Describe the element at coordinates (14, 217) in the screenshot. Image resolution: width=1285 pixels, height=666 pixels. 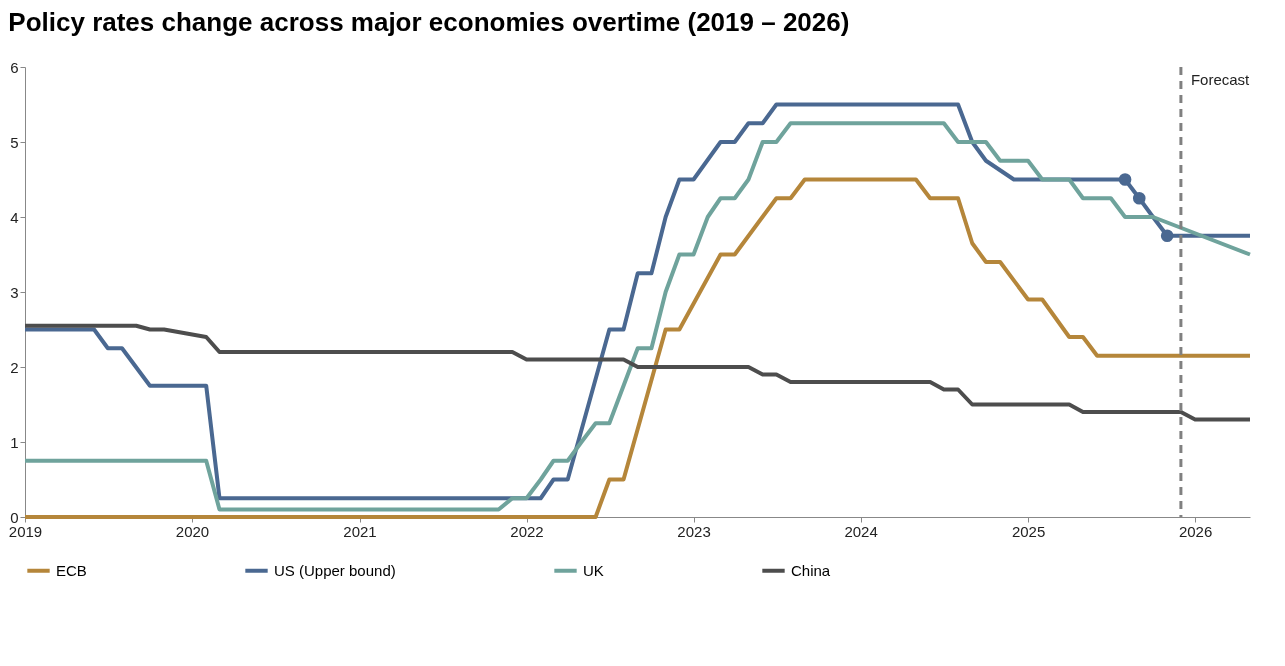
I see `y-tick-label: 4` at that location.